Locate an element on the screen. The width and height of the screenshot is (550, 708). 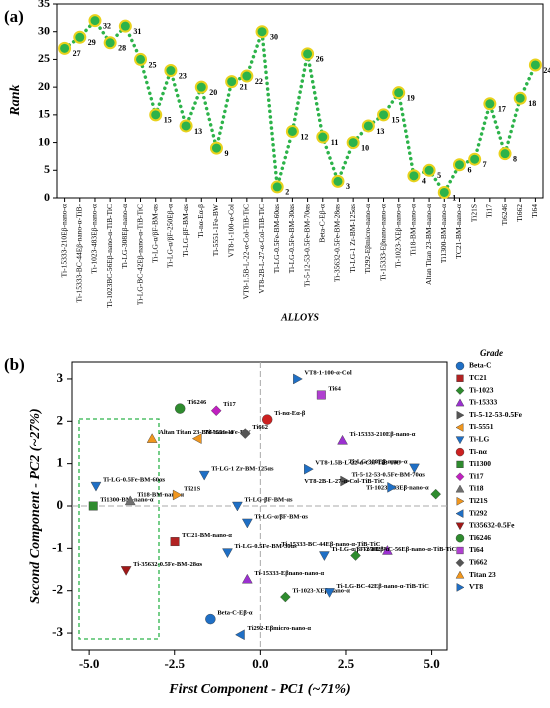
point-label: Ti292-Eβmicro-nano-α is located at coordinates (279, 628).